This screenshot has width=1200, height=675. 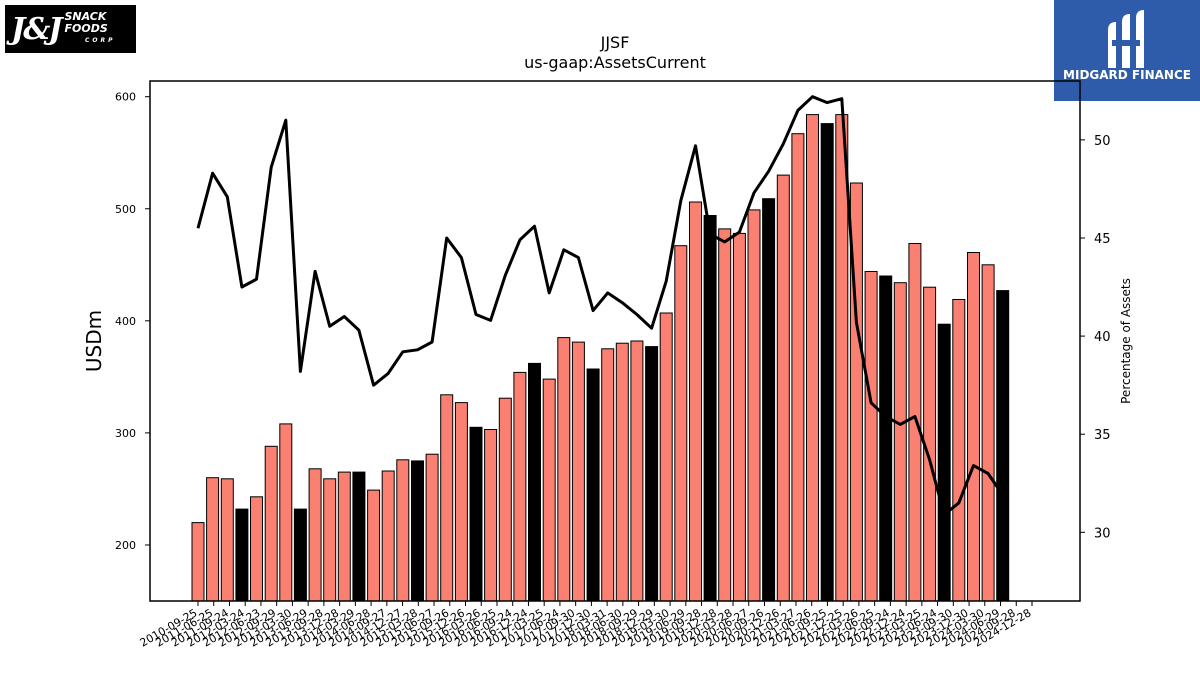 I want to click on y2-axis-ticks: 30 35 40 45 50, so click(x=1095, y=337).